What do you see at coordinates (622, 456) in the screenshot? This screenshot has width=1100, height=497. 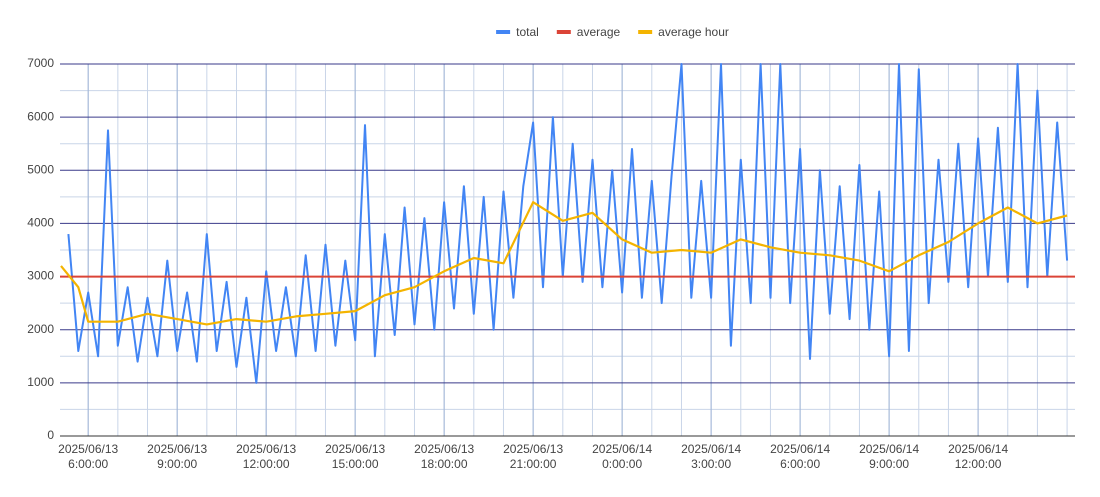 I see `x-tick-label: 2025/06/14 0:00:00` at bounding box center [622, 456].